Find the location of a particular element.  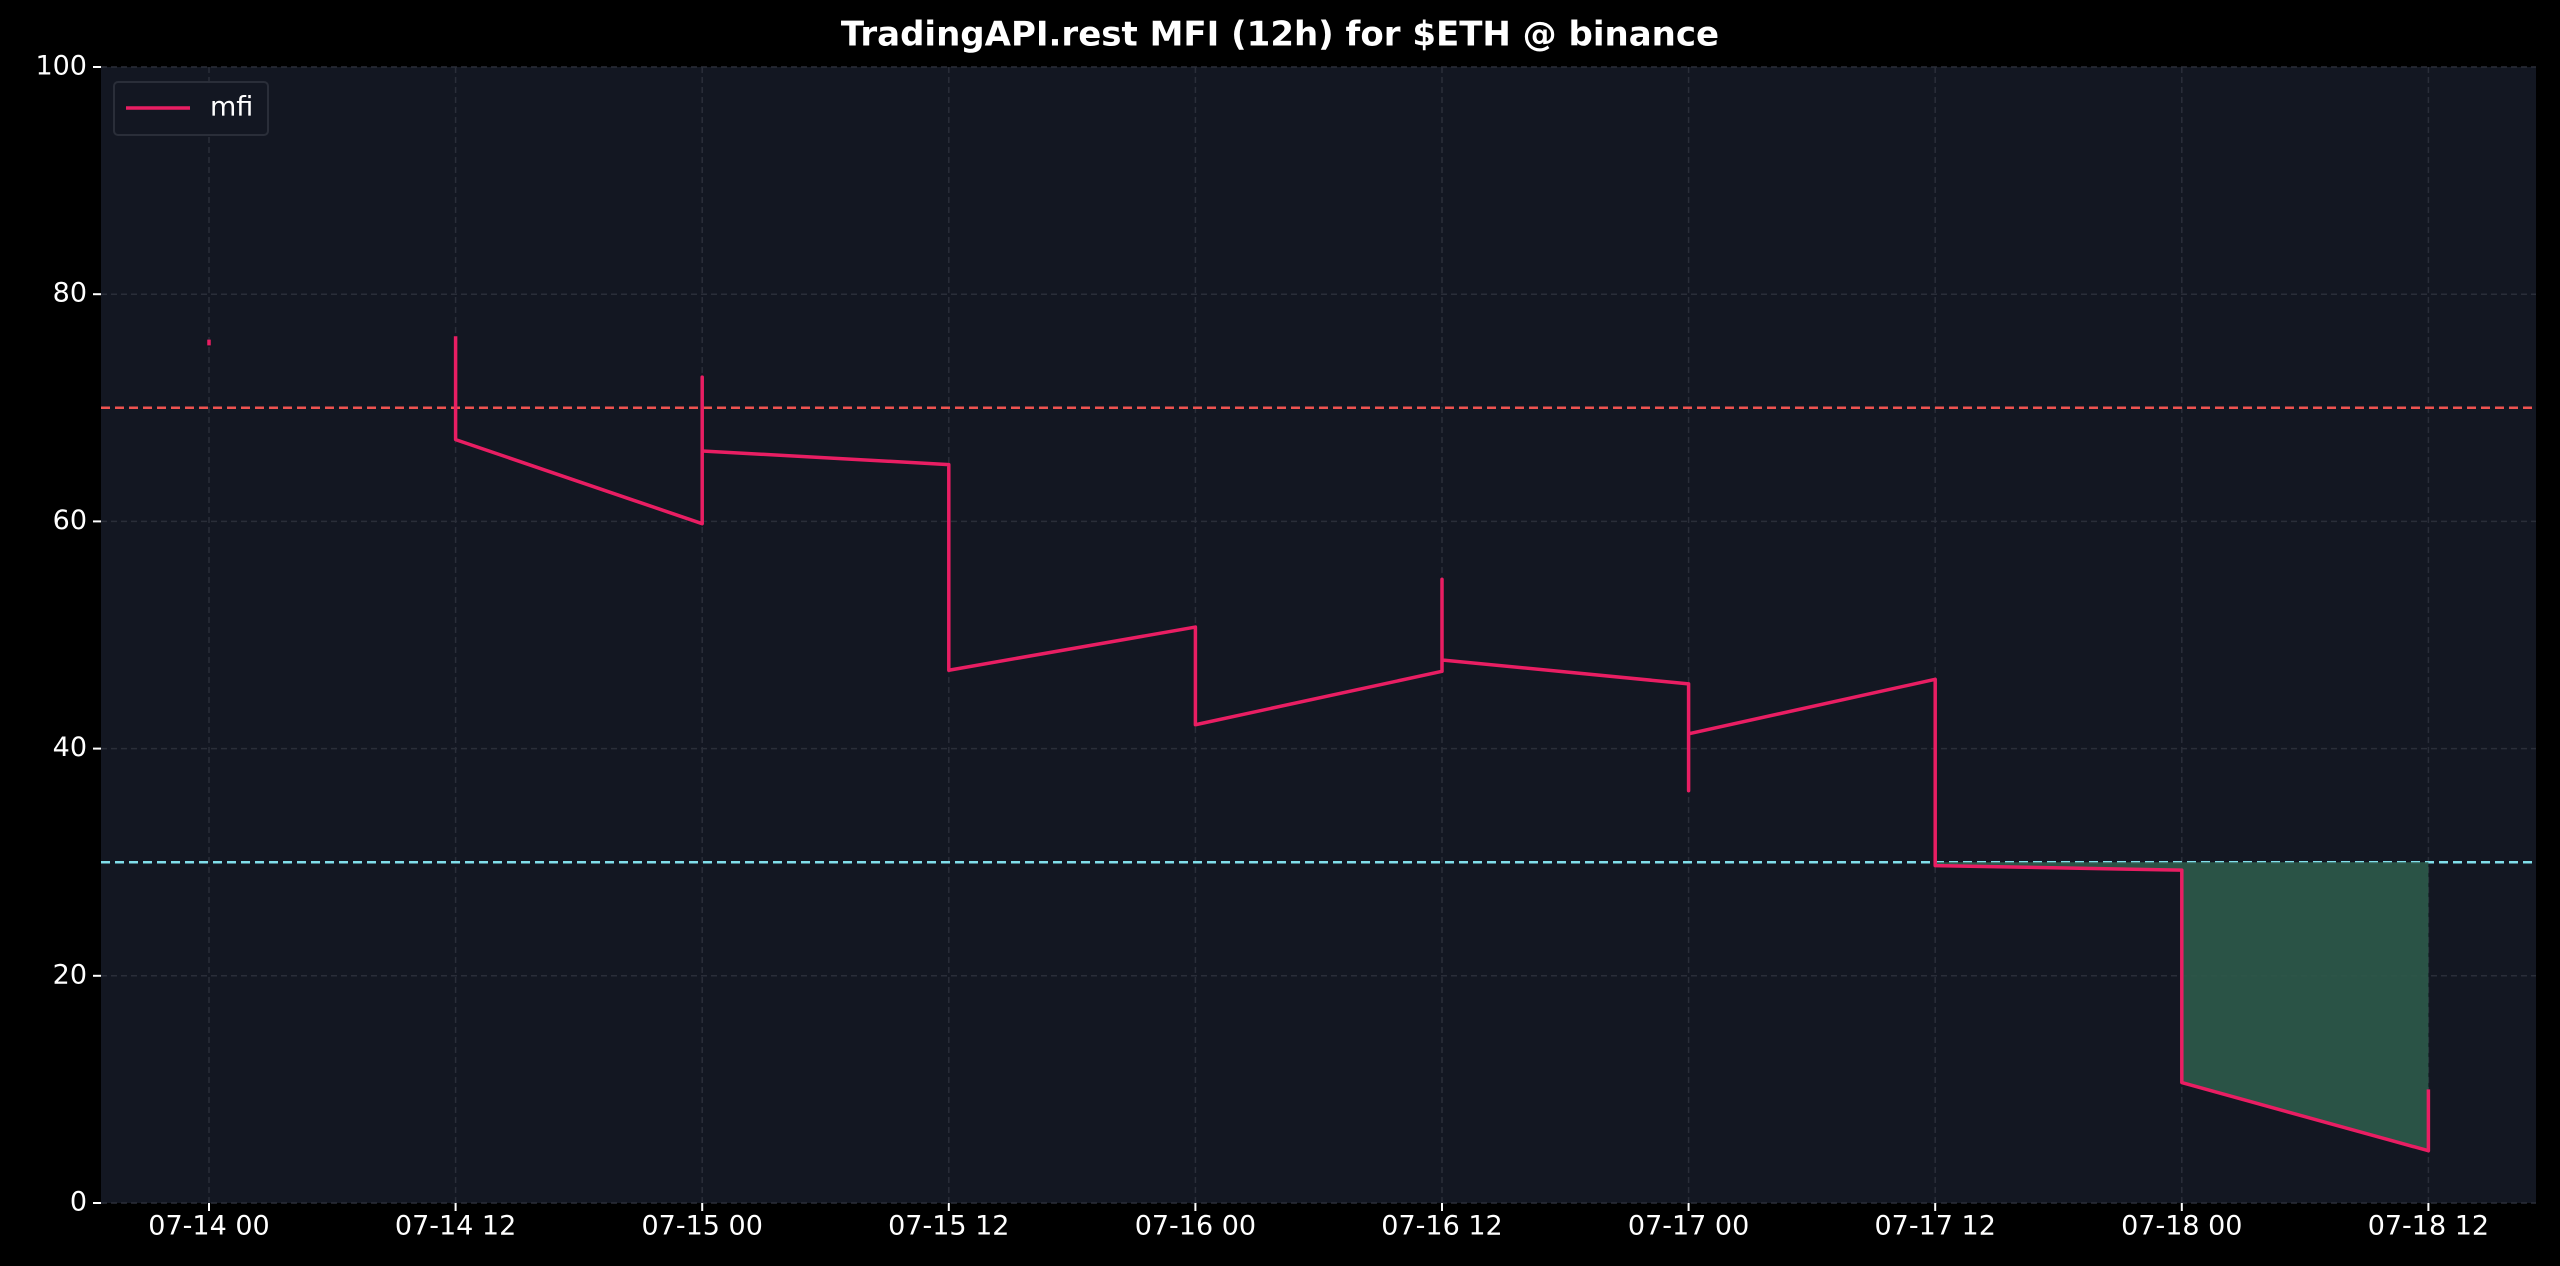

legend-box is located at coordinates (191, 108).